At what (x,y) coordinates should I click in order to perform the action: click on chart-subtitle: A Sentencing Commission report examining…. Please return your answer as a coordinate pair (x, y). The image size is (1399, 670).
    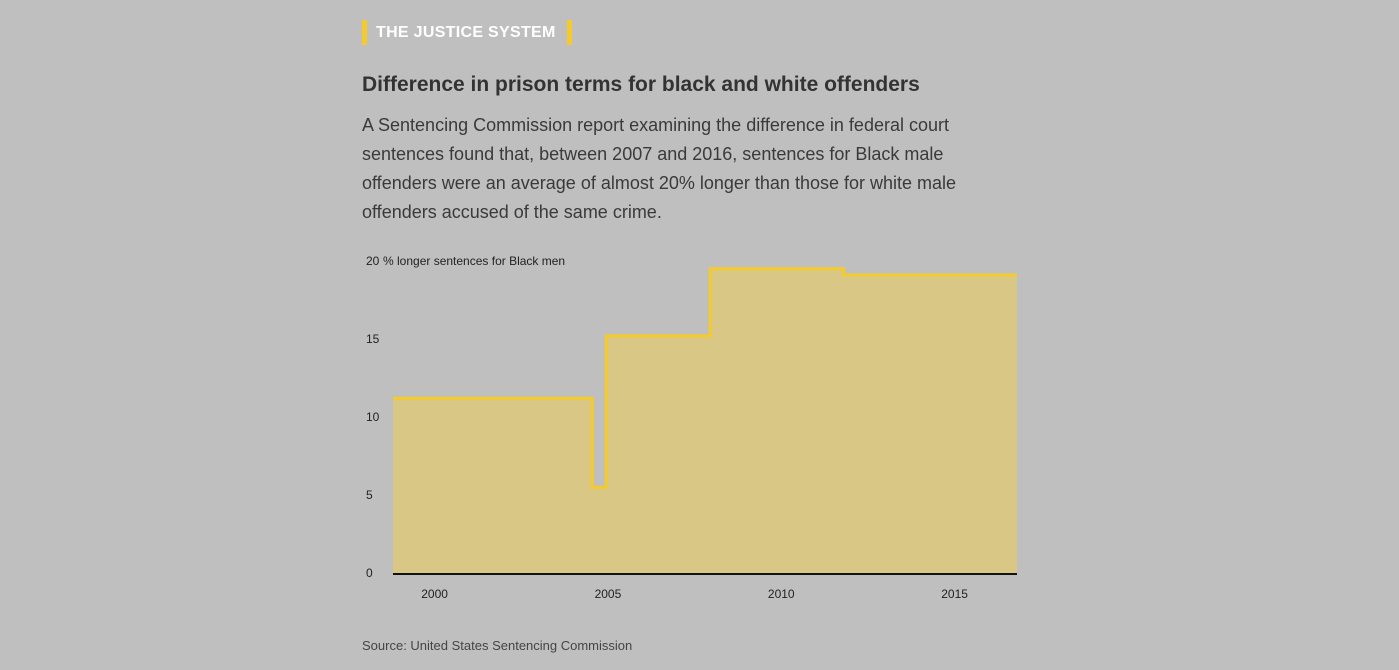
    Looking at the image, I should click on (659, 168).